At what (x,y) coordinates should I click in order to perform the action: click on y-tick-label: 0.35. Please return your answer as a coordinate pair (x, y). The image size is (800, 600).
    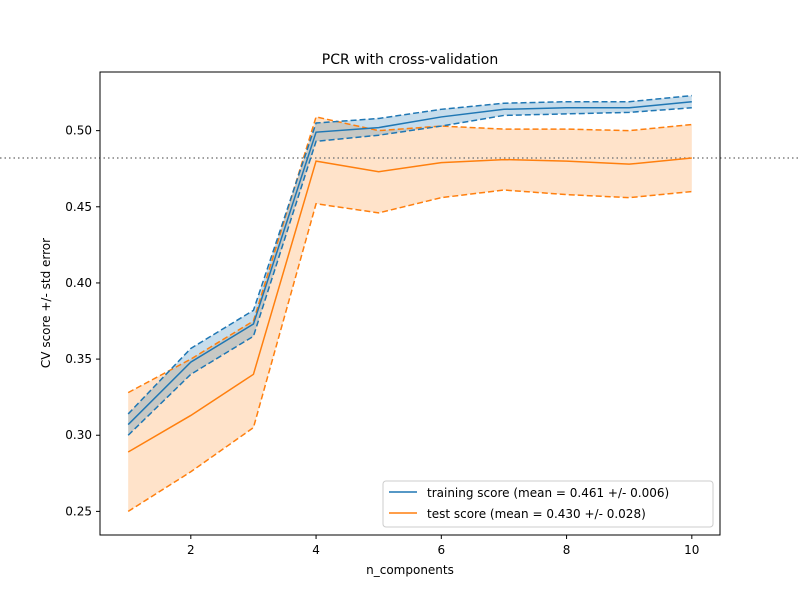
    Looking at the image, I should click on (78, 359).